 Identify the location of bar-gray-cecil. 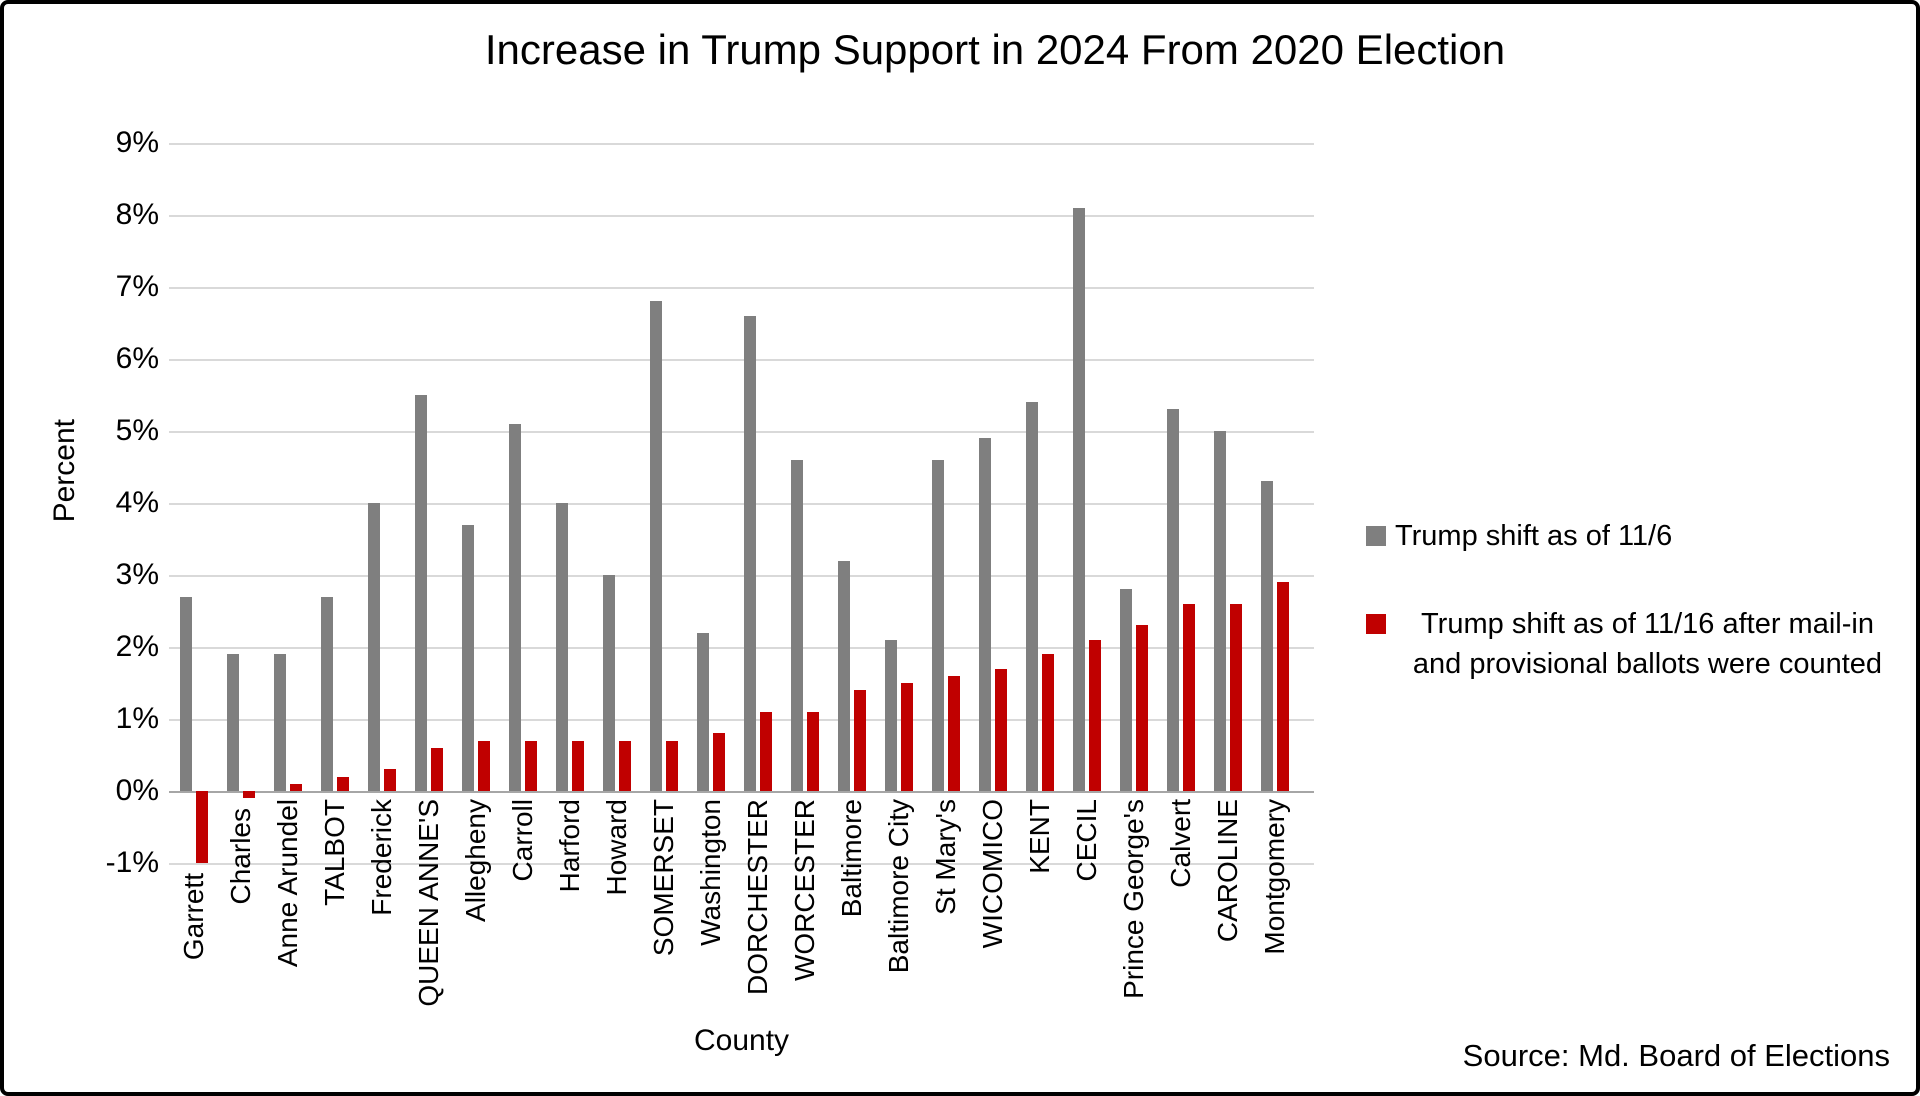
(1079, 499).